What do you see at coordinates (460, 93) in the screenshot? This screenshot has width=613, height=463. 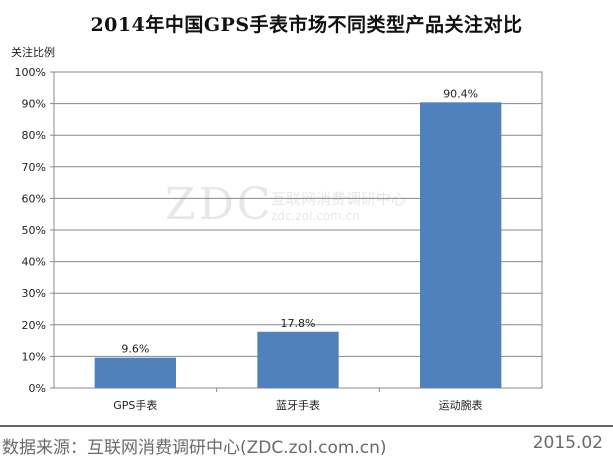 I see `data-label: 90.4%` at bounding box center [460, 93].